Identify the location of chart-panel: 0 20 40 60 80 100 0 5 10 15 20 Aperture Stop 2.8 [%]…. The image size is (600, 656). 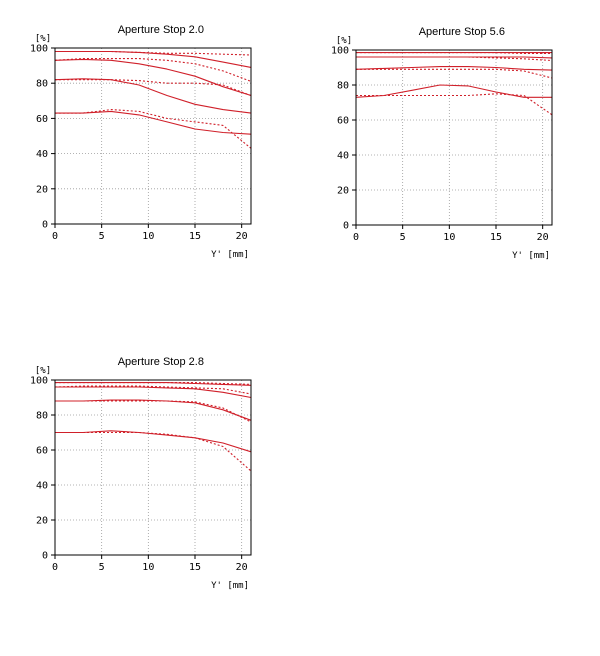
(141, 473).